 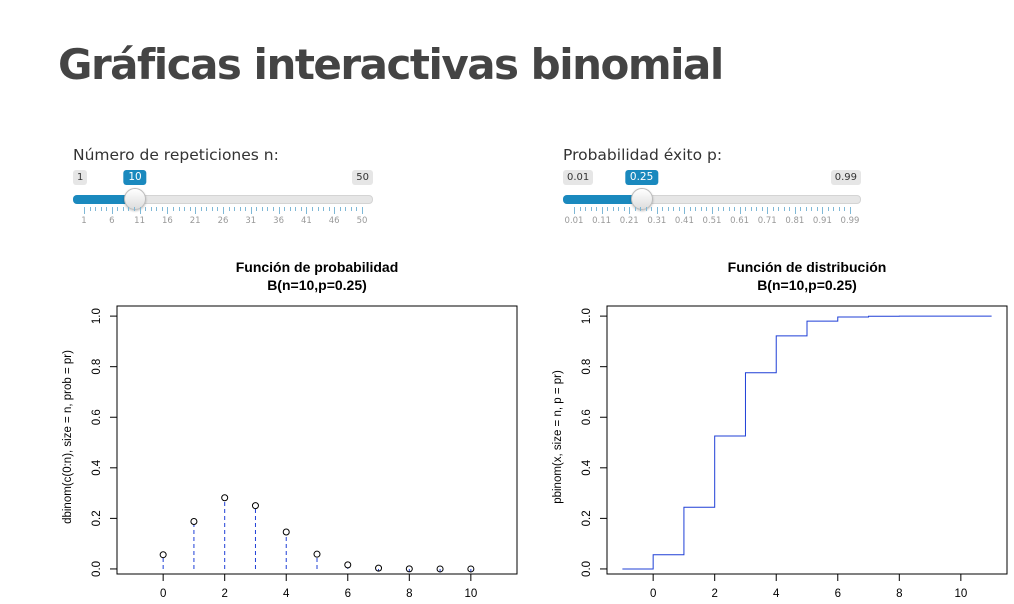 I want to click on slider-p-max-label: 0.99, so click(x=845, y=177).